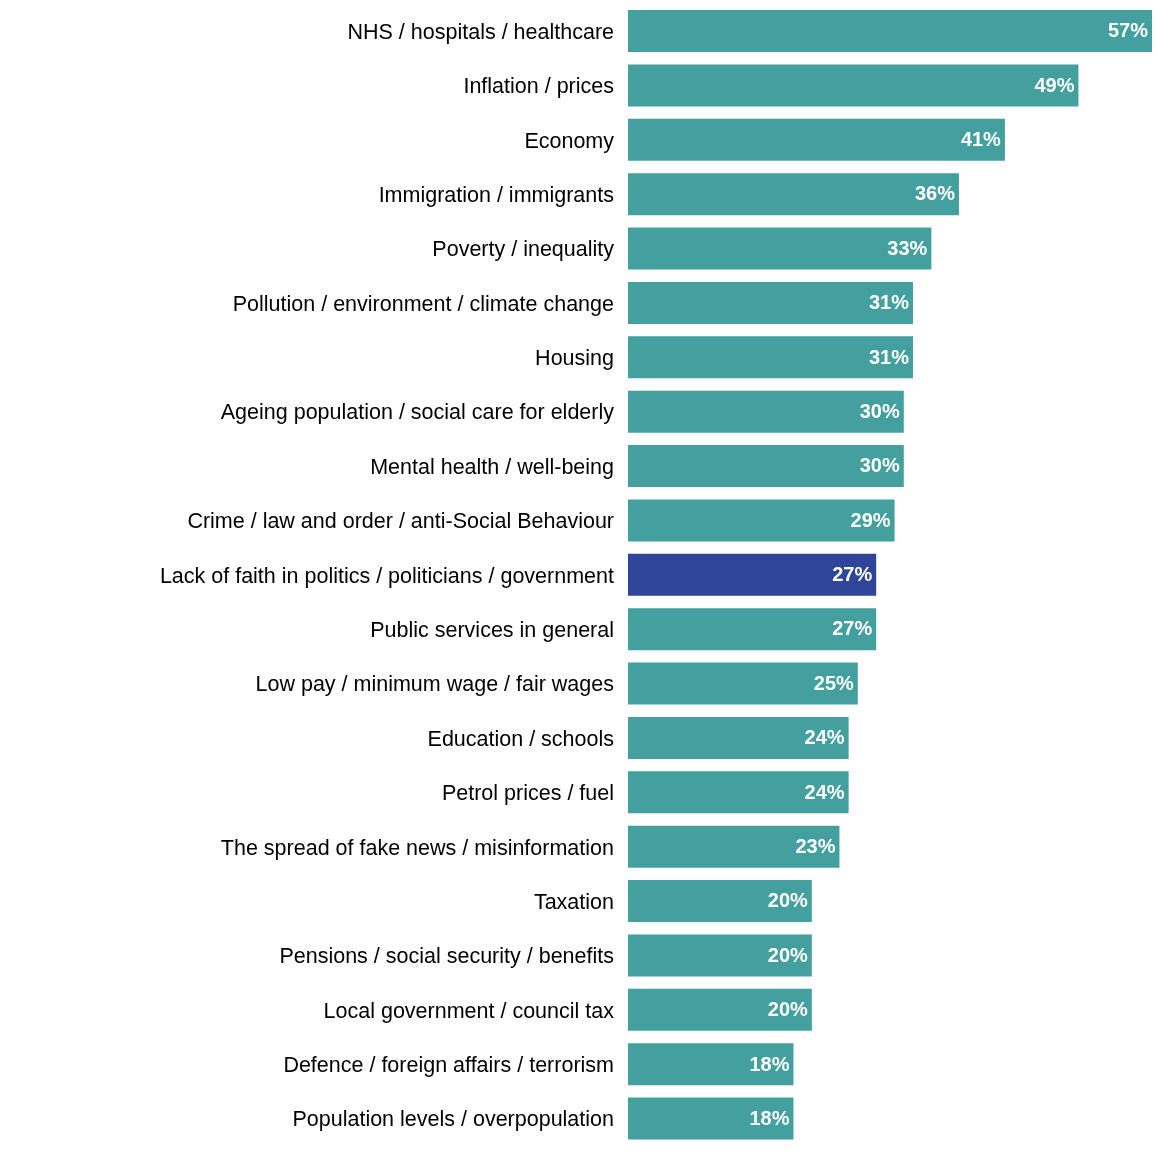 The width and height of the screenshot is (1160, 1151). I want to click on y-tick-label: Crime / law and order / anti-Social Behaviour, so click(400, 521).